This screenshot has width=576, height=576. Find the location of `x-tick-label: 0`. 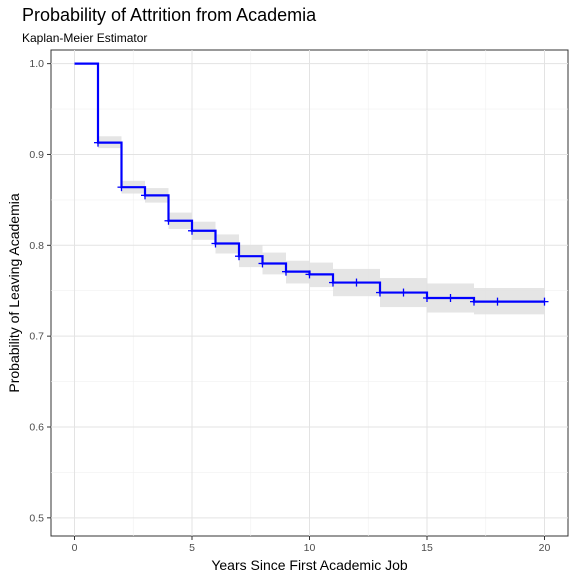

x-tick-label: 0 is located at coordinates (75, 548).